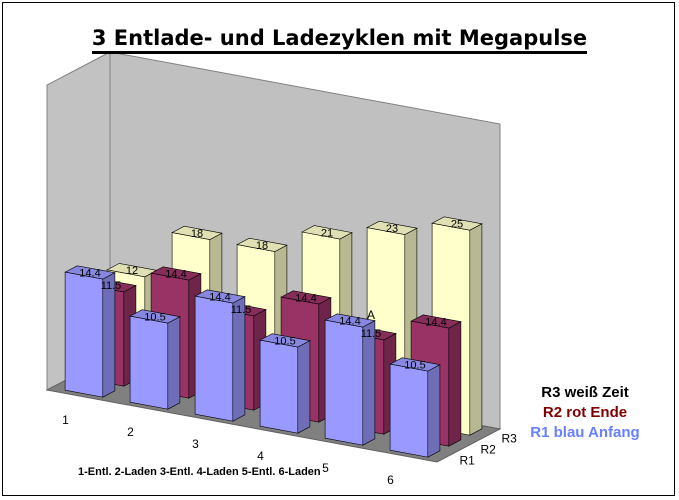 The width and height of the screenshot is (679, 500). I want to click on bar-r1-cat-1-front, so click(84, 334).